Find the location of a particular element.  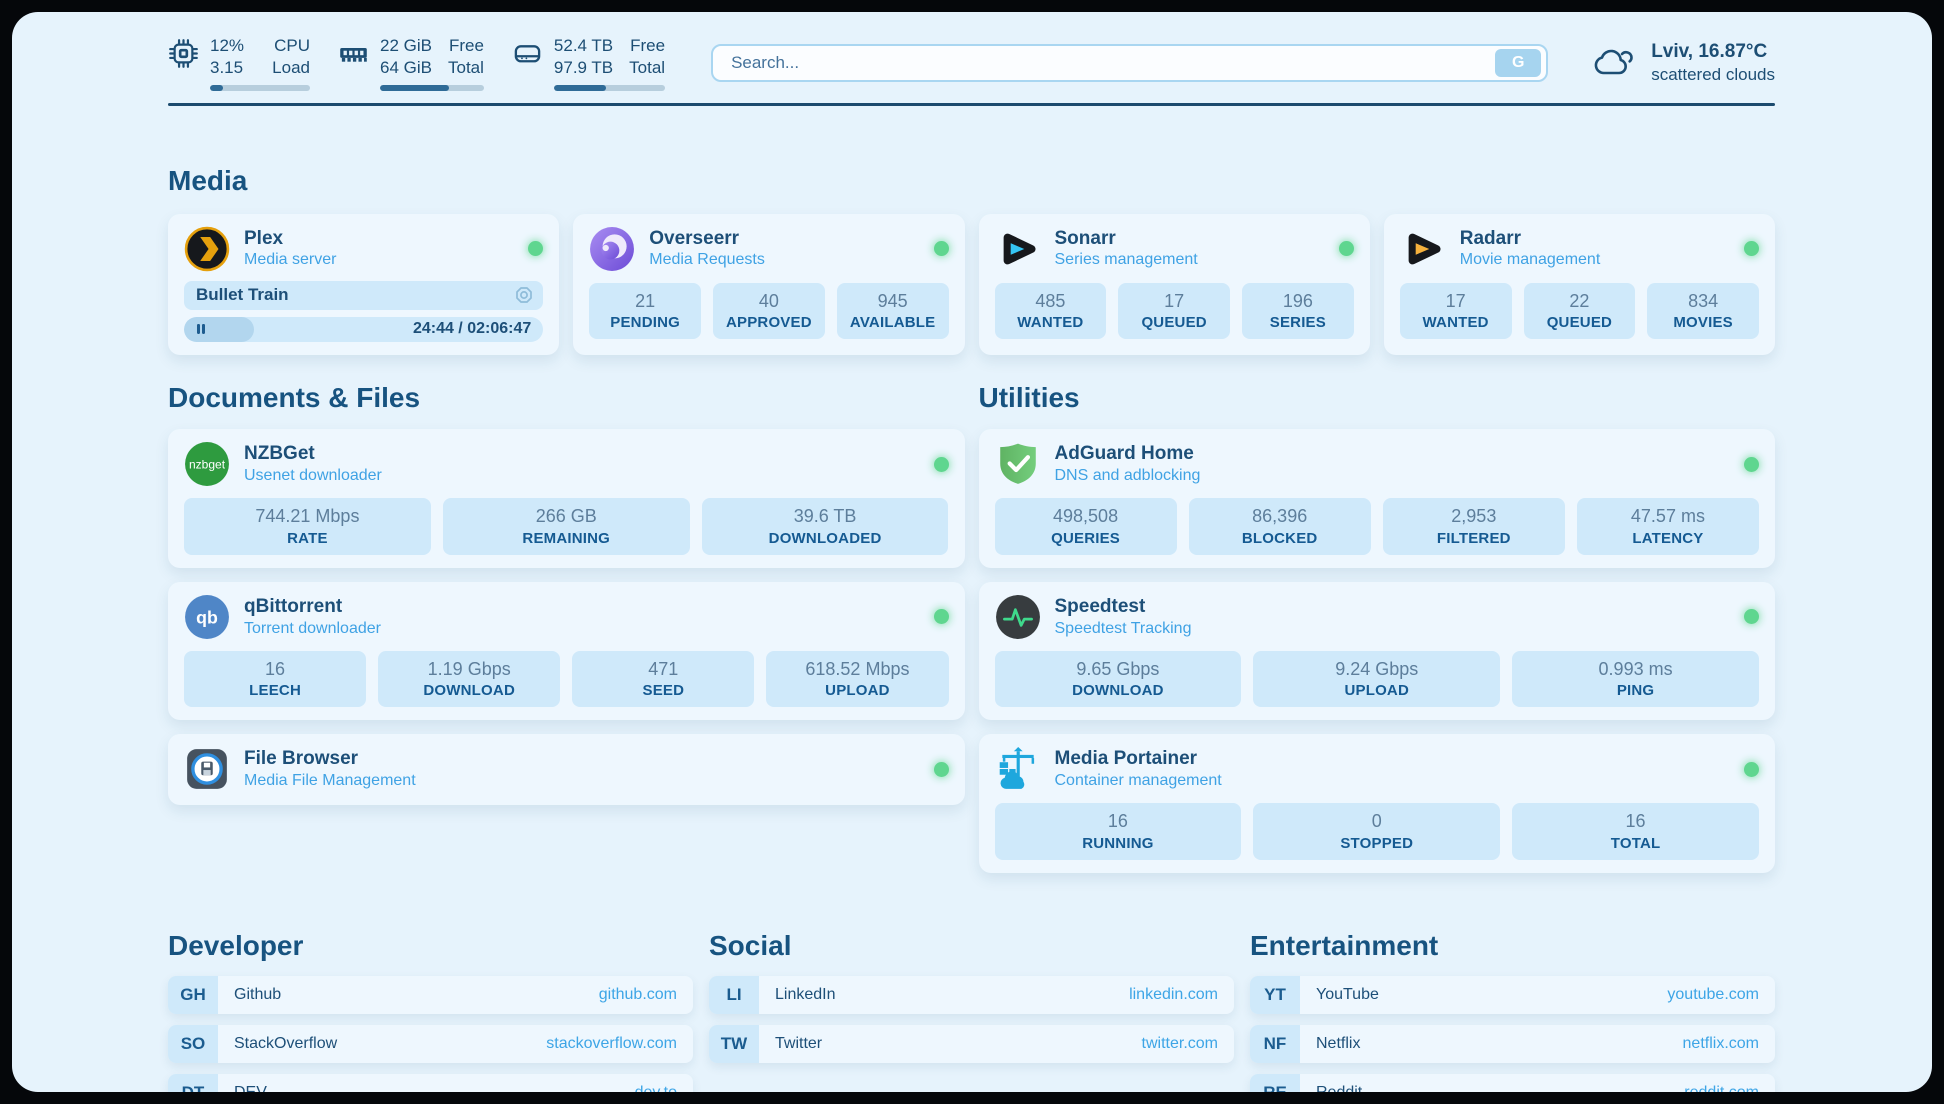

stat-tile-value: 1.19 Gbps is located at coordinates (469, 668).